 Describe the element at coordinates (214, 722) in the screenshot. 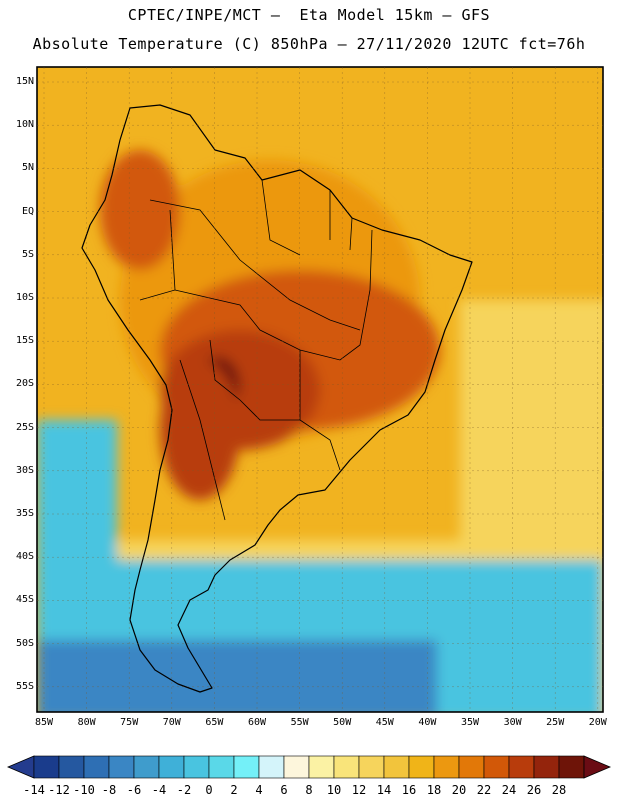

I see `lon-tick-label: 65W` at that location.